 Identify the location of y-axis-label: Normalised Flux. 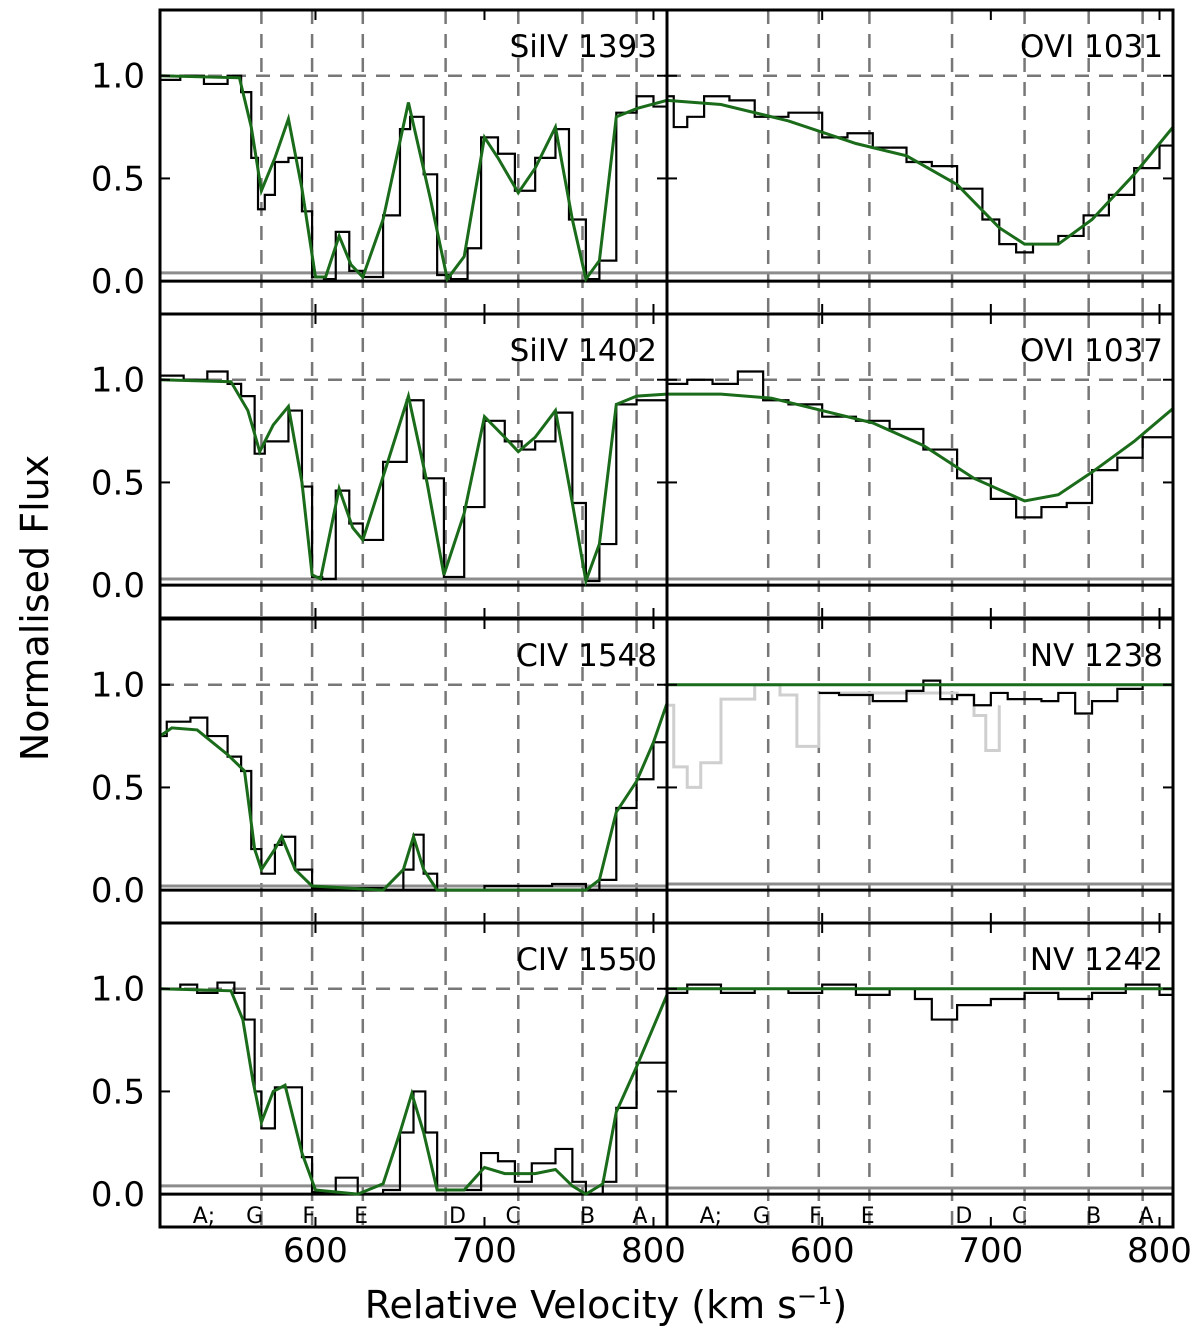
(35, 608).